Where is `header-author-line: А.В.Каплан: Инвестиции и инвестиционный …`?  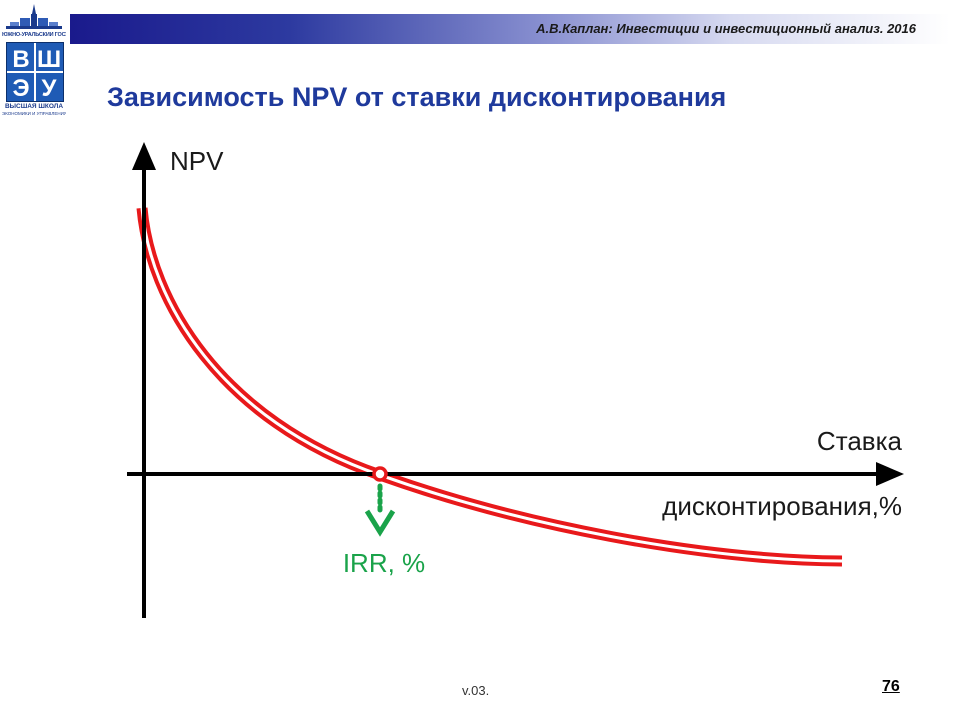 header-author-line: А.В.Каплан: Инвестиции и инвестиционный … is located at coordinates (726, 28).